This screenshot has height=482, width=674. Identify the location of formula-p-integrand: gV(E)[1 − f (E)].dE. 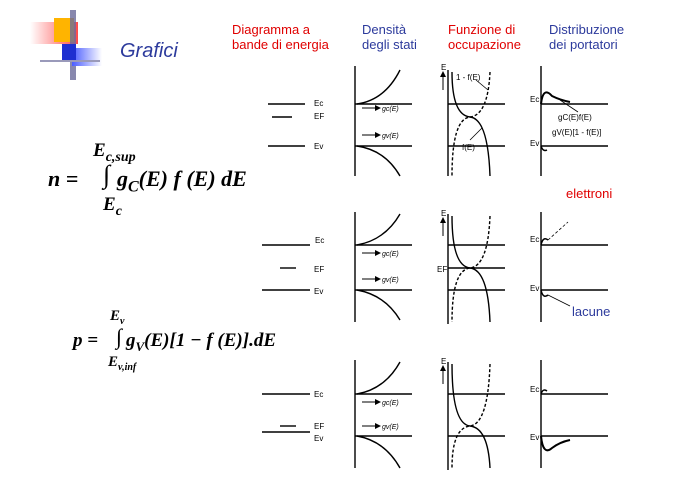
(201, 342).